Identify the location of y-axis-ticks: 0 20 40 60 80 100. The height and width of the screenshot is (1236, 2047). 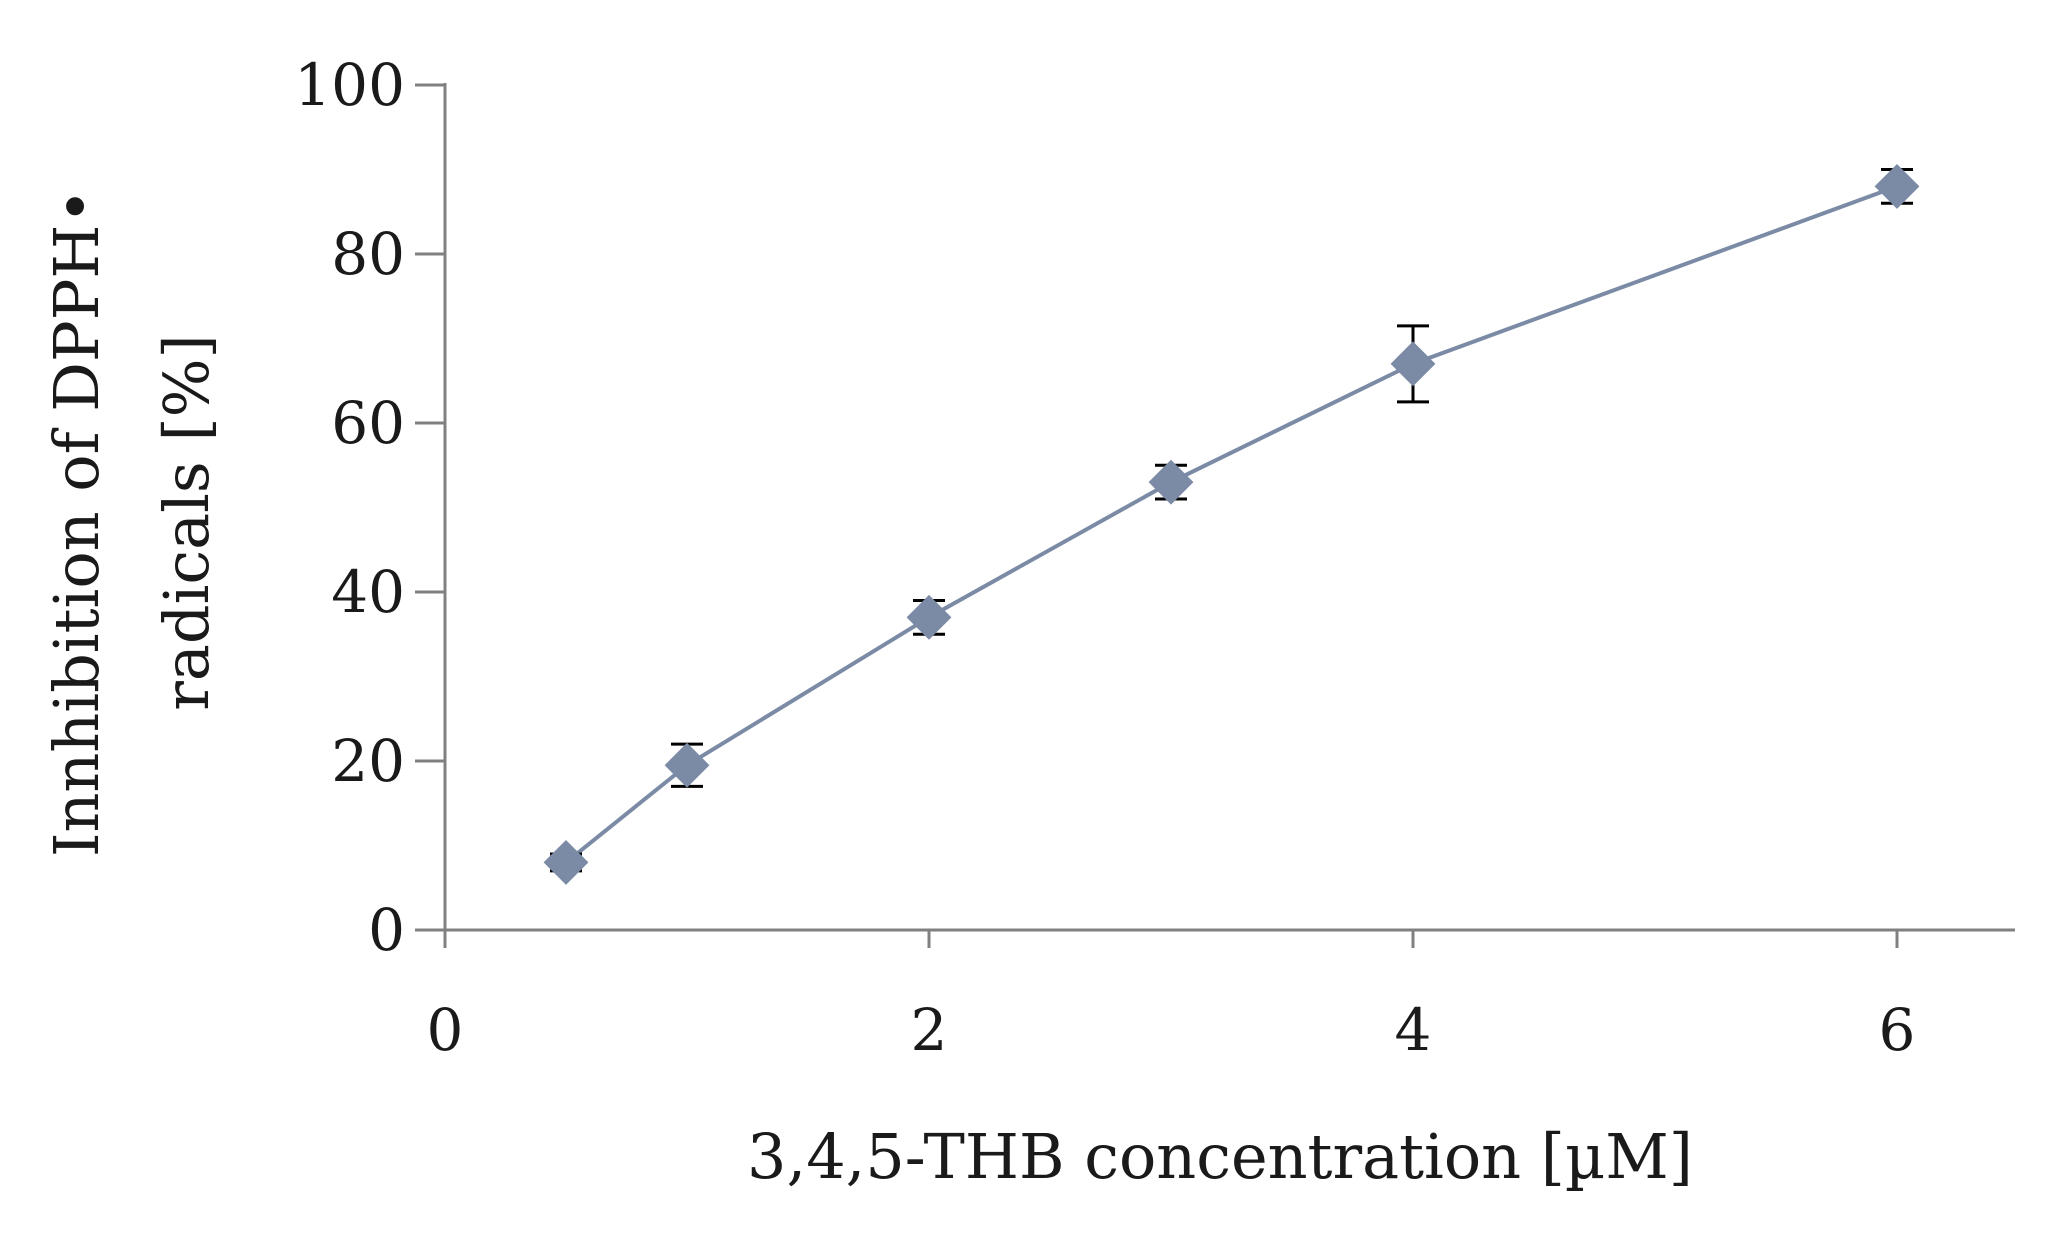
(369, 507).